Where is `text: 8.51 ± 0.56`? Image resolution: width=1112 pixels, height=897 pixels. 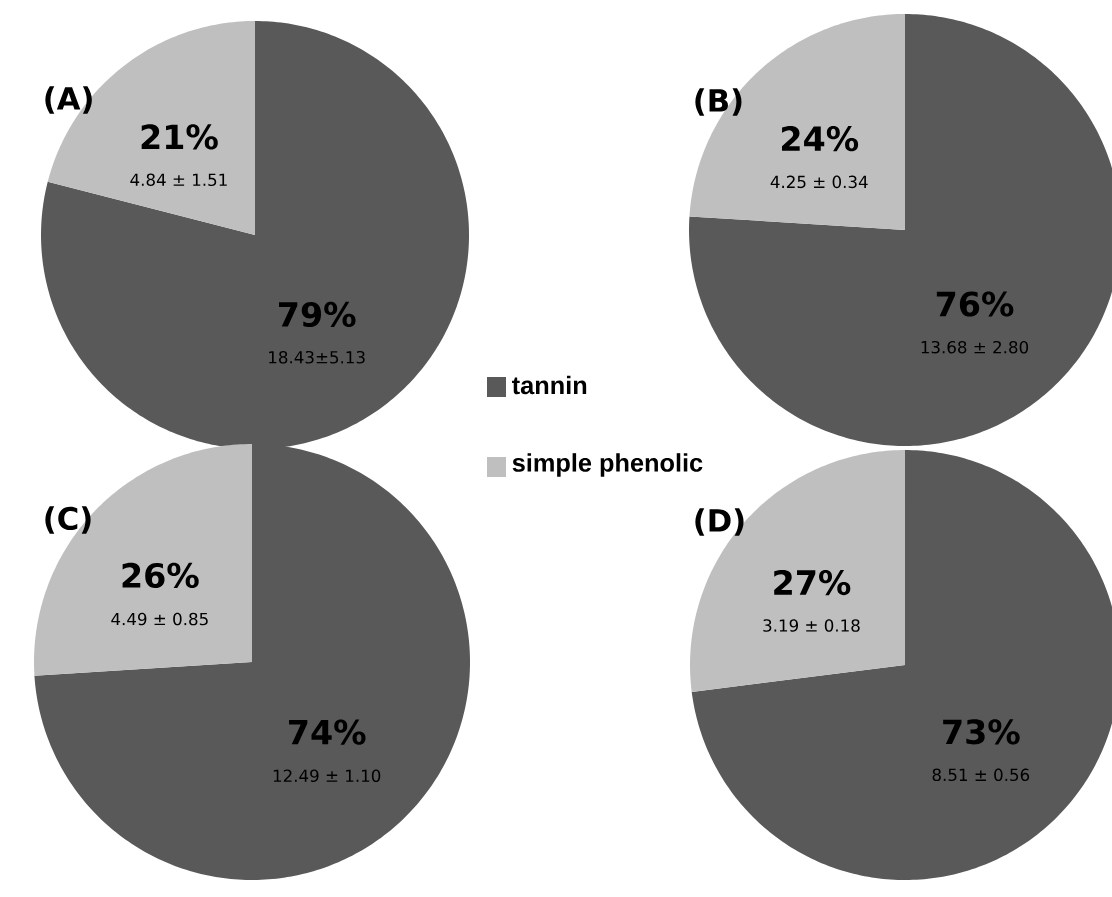 text: 8.51 ± 0.56 is located at coordinates (981, 775).